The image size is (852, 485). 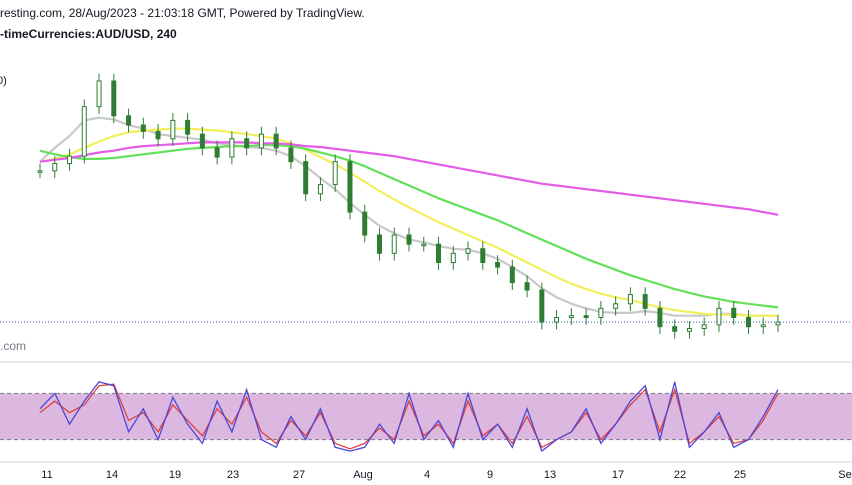 What do you see at coordinates (618, 475) in the screenshot?
I see `x-tick-label: 17` at bounding box center [618, 475].